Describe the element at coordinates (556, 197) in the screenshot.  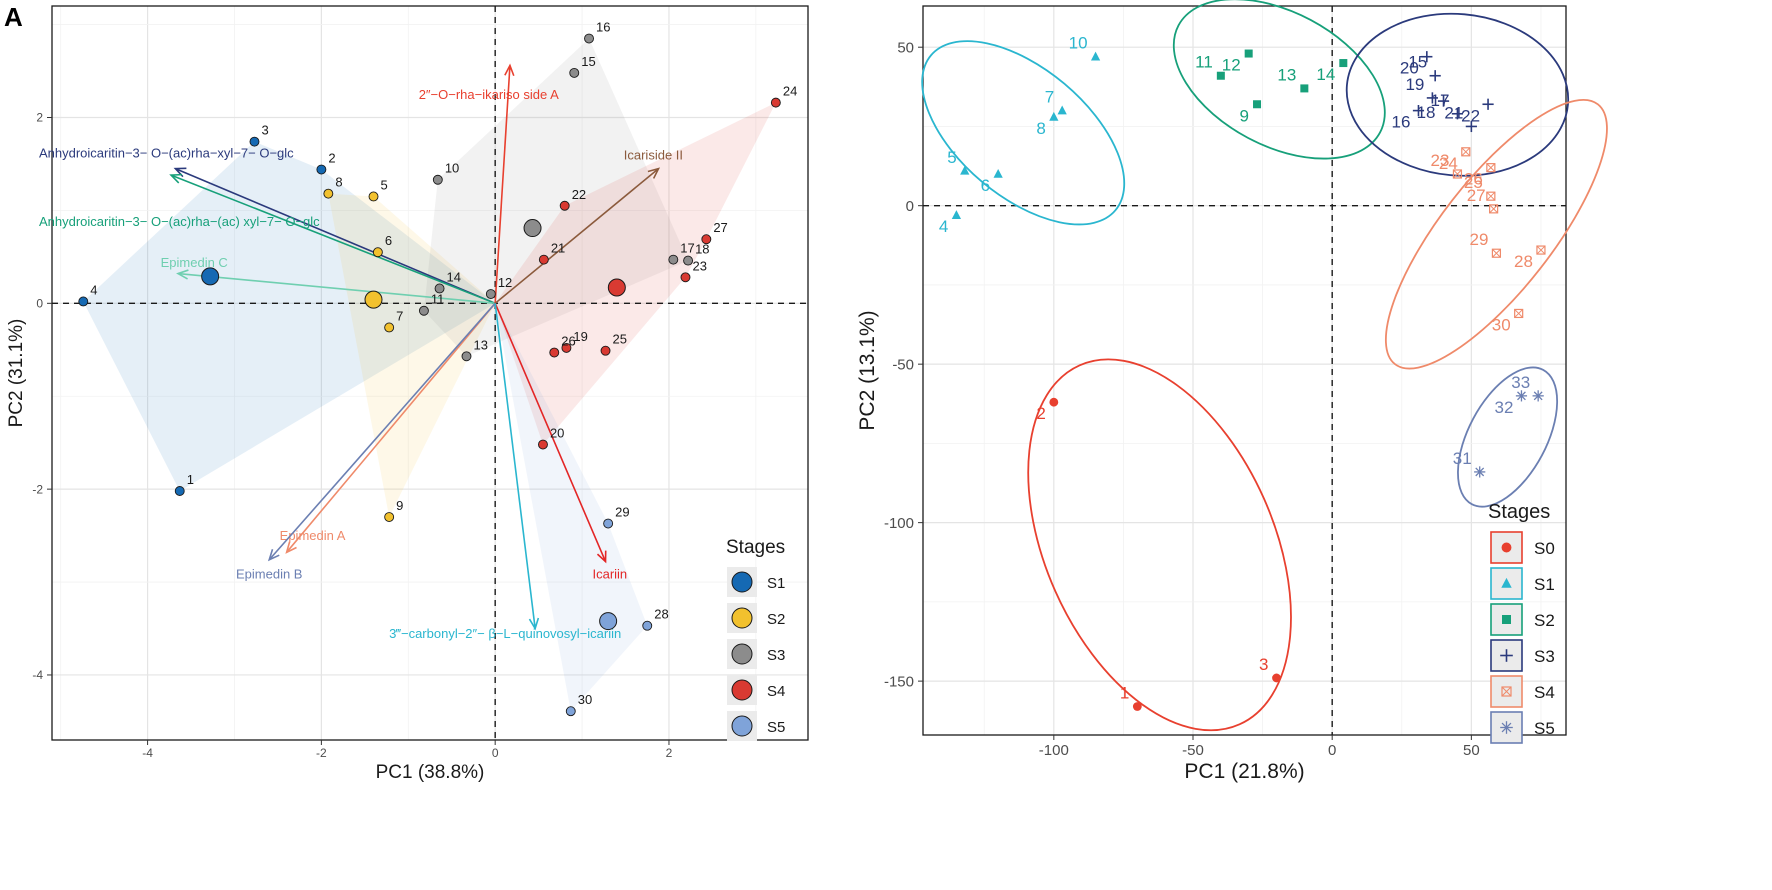
I see `hull-s3` at that location.